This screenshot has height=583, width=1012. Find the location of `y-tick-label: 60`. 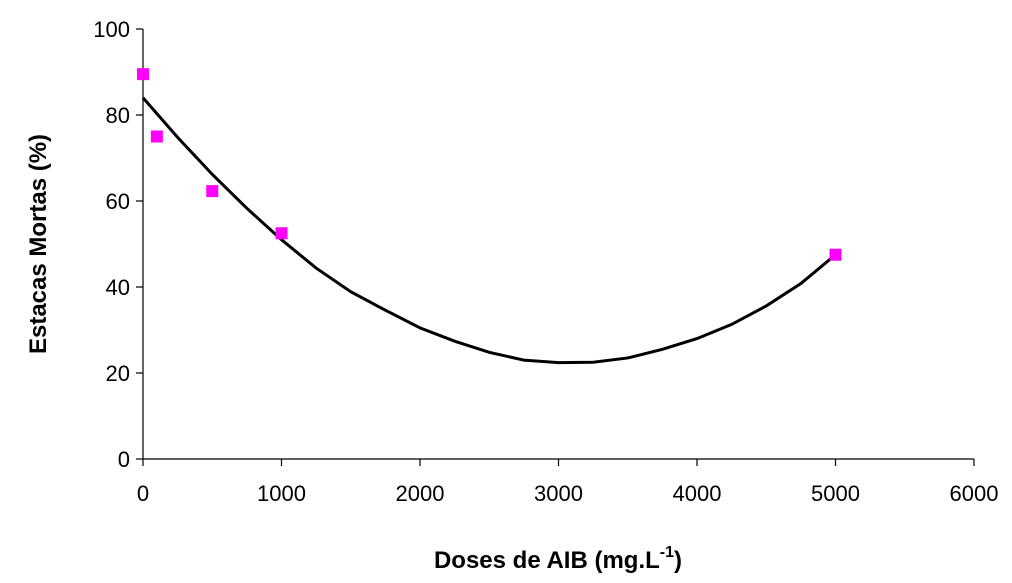

y-tick-label: 60 is located at coordinates (118, 201).